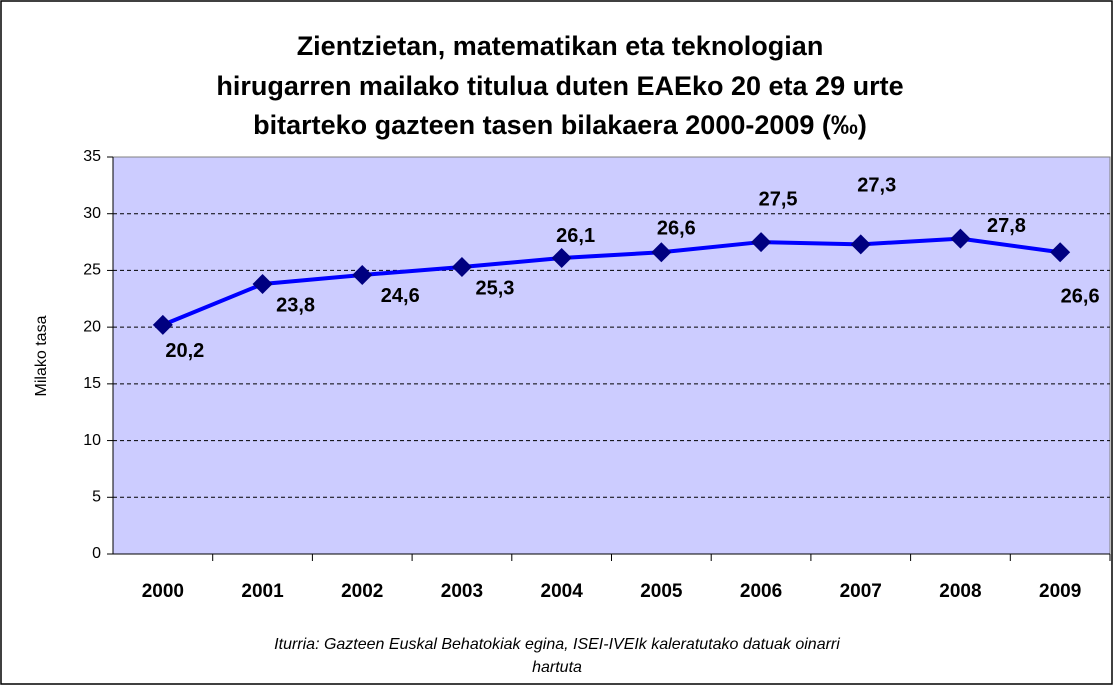 This screenshot has width=1114, height=685. I want to click on x-tick-label: 2006, so click(761, 591).